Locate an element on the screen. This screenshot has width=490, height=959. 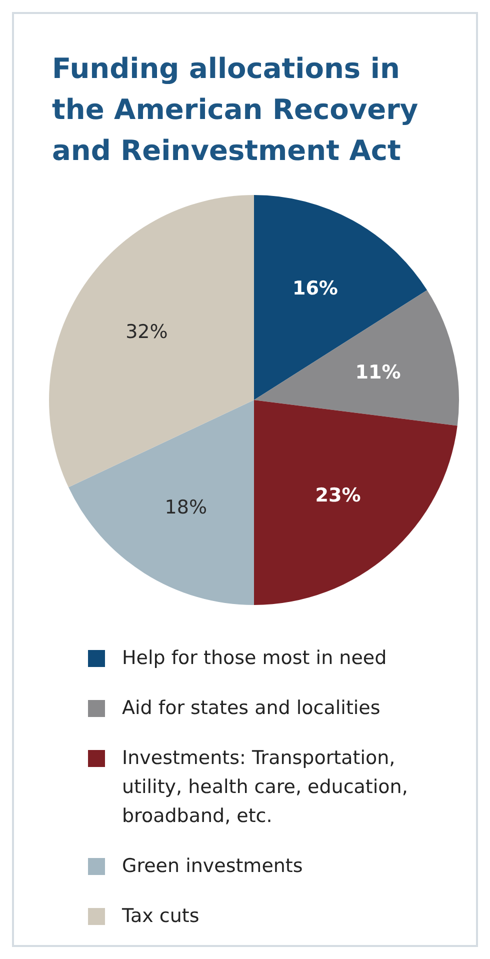
legend-label: Help for those most in need is located at coordinates (254, 658).